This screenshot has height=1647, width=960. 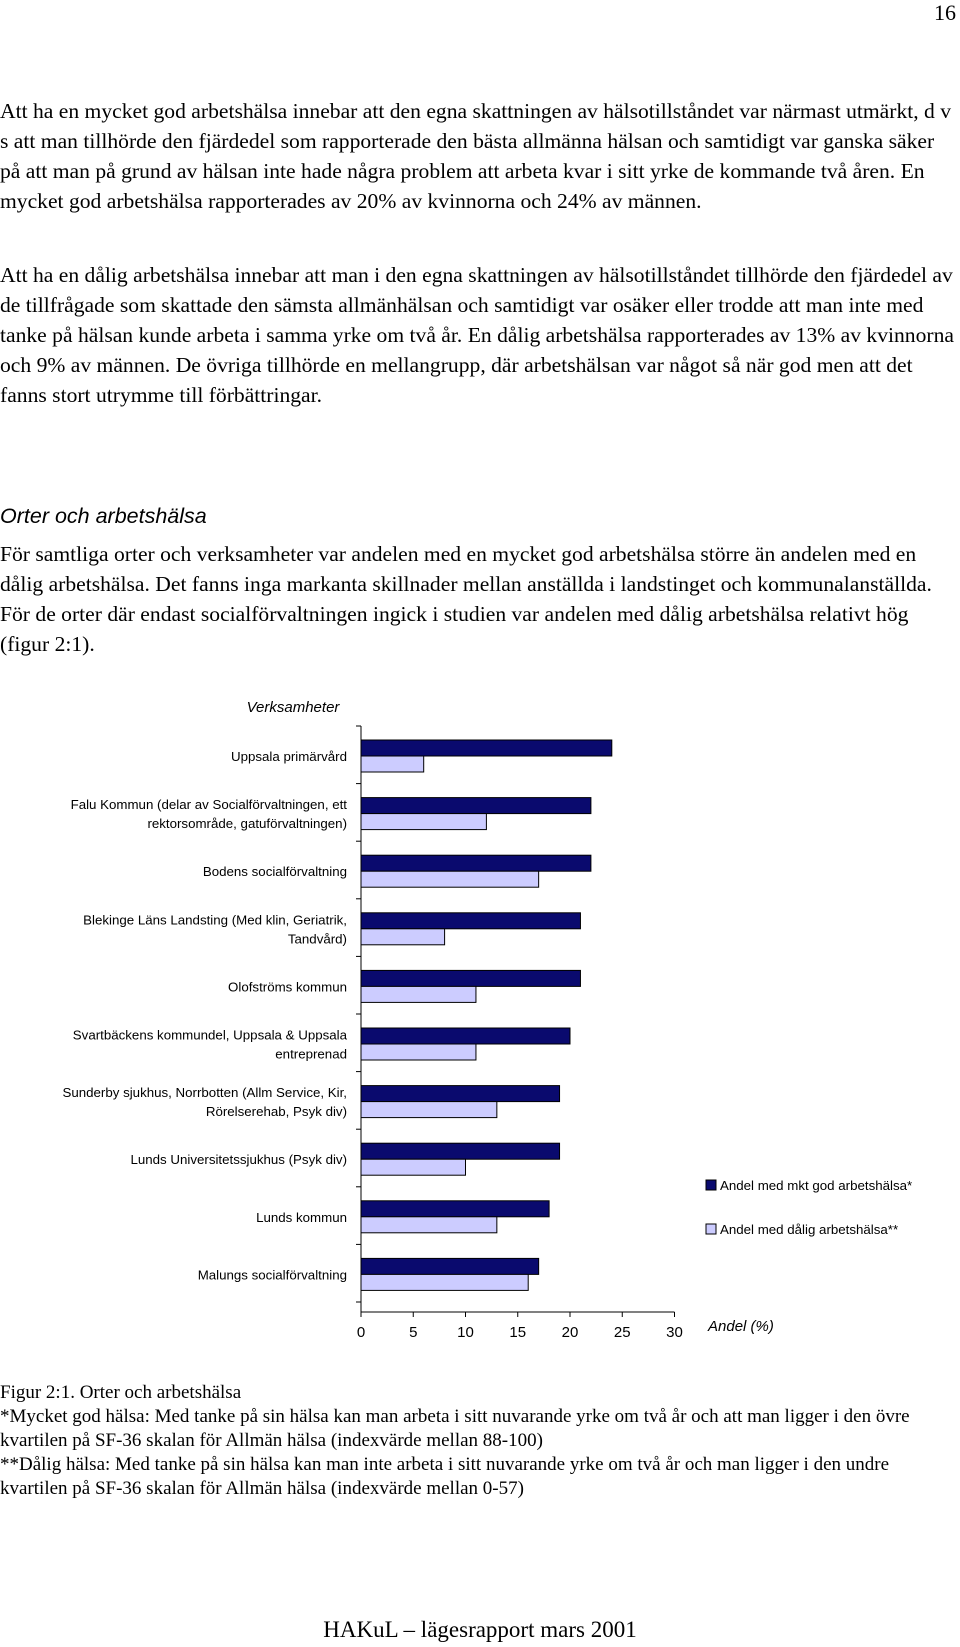 I want to click on category-label-7-0: Lunds Universitetssjukhus (Psyk div), so click(x=238, y=1159).